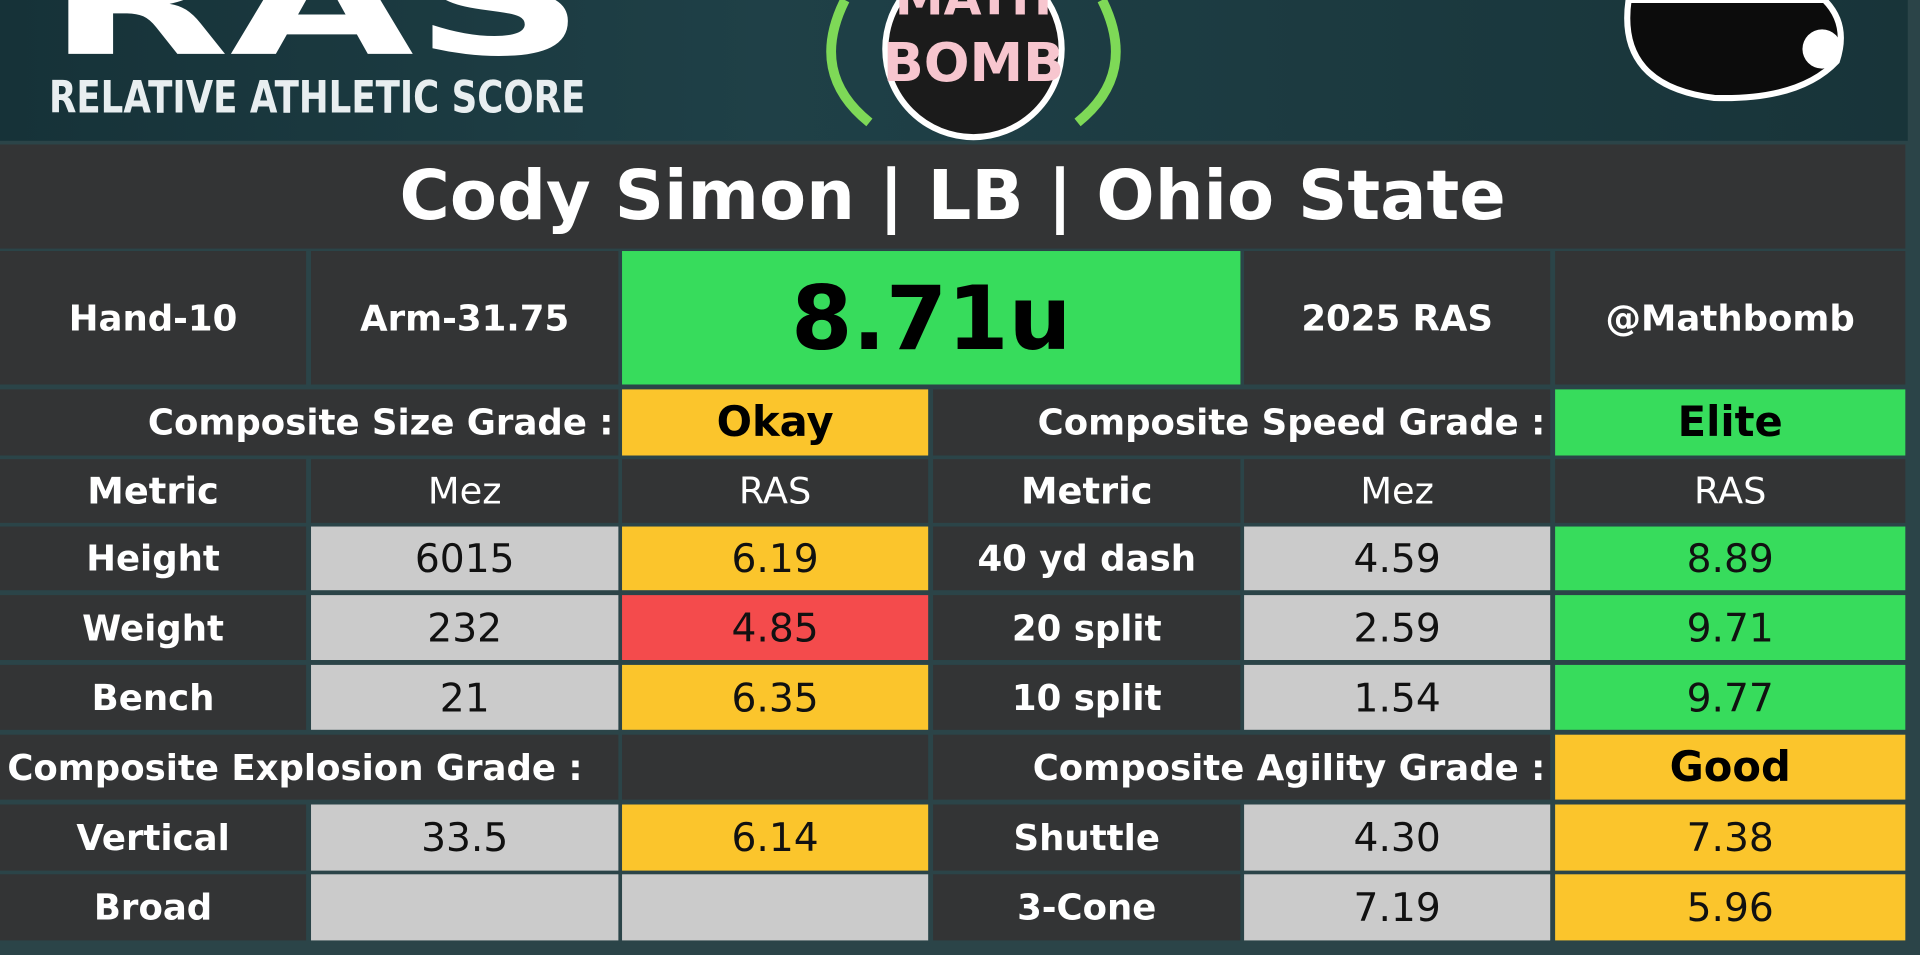 This screenshot has height=955, width=1920. Describe the element at coordinates (153, 558) in the screenshot. I see `metric: Height` at that location.